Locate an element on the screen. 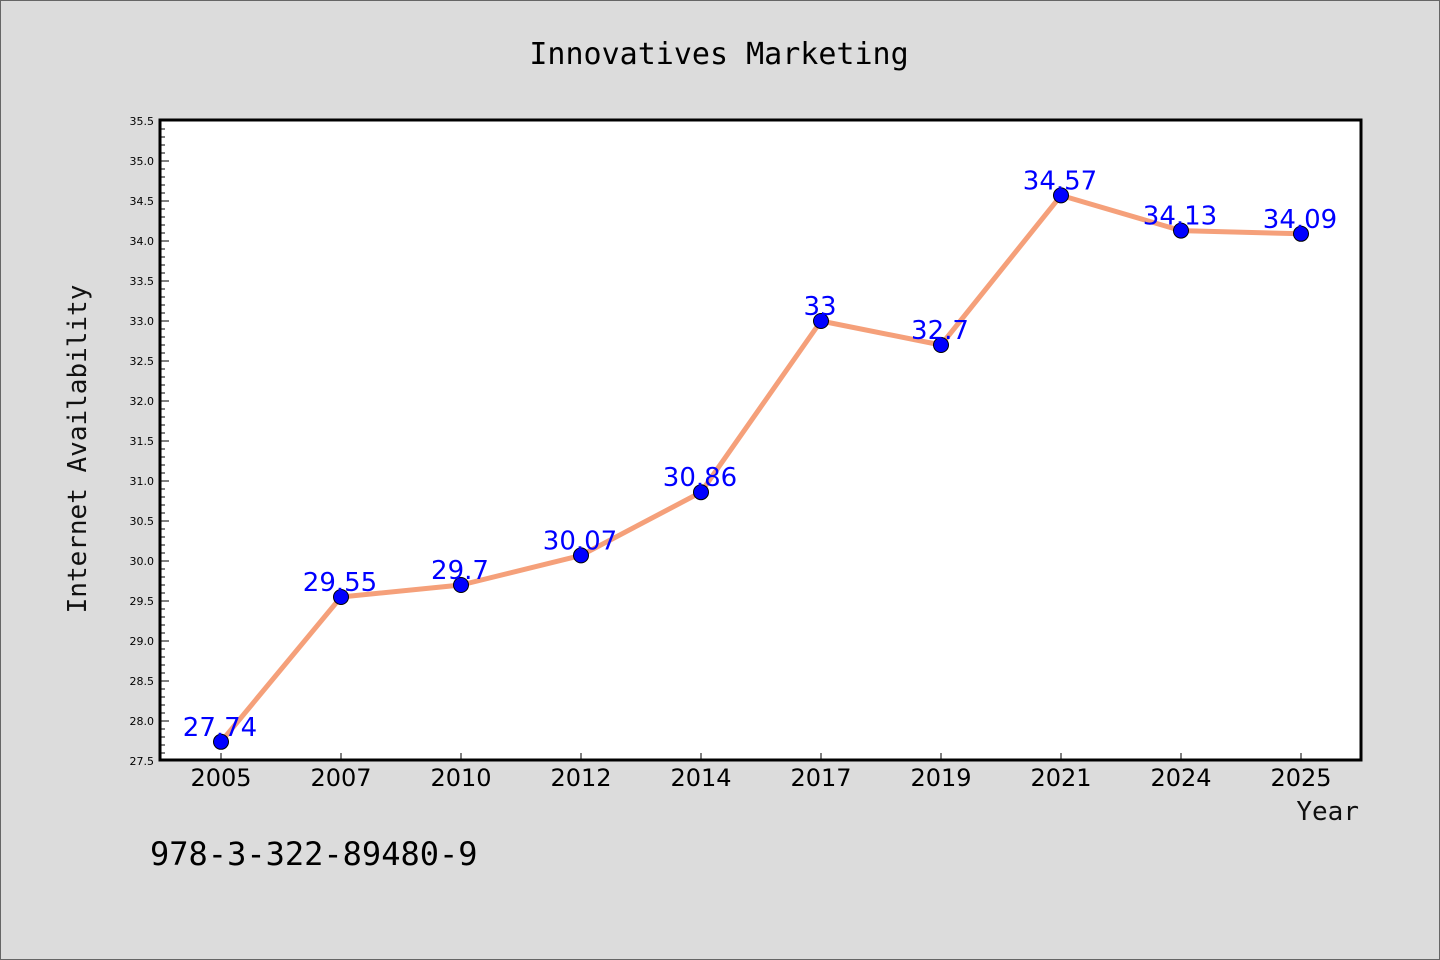 Image resolution: width=1440 pixels, height=960 pixels. data-label: 34.13 is located at coordinates (1180, 217).